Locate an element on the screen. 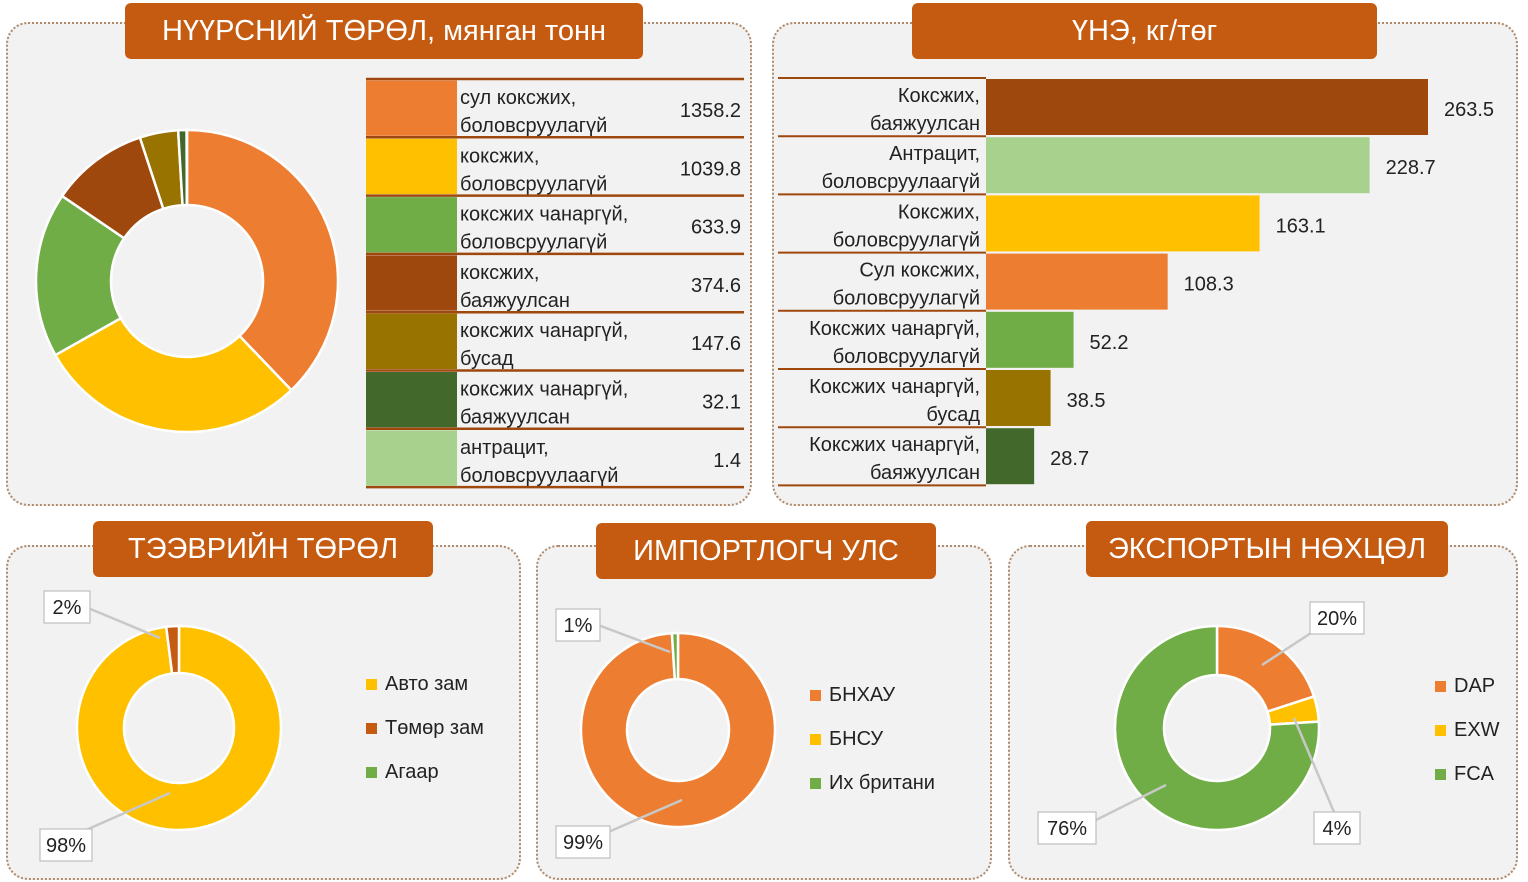 The image size is (1528, 882). legend-value: 1039.8 is located at coordinates (710, 169).